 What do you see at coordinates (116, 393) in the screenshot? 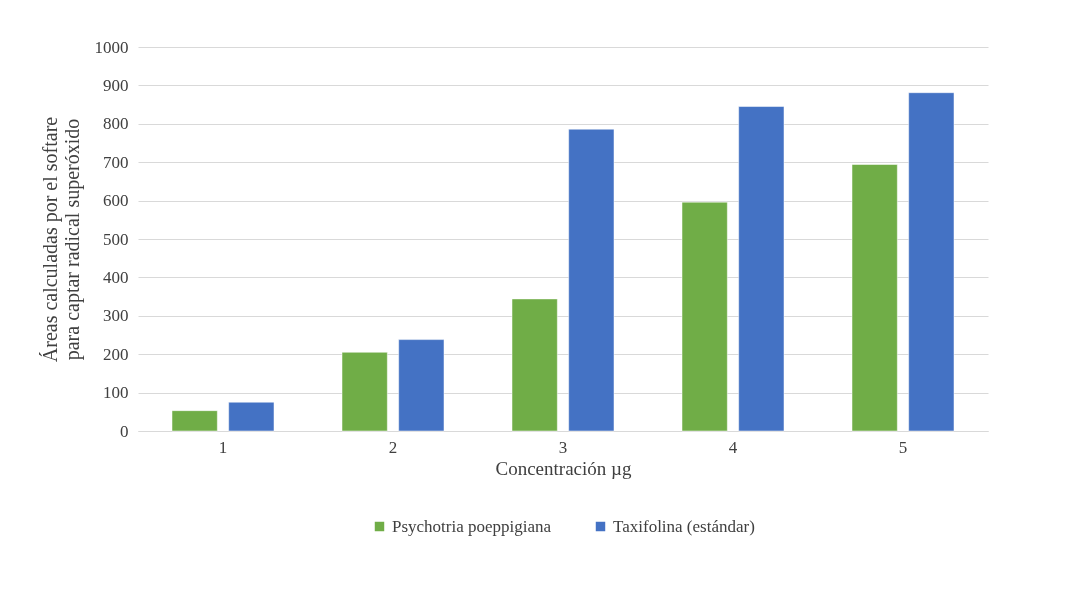
I see `y-tick-label: 100` at bounding box center [116, 393].